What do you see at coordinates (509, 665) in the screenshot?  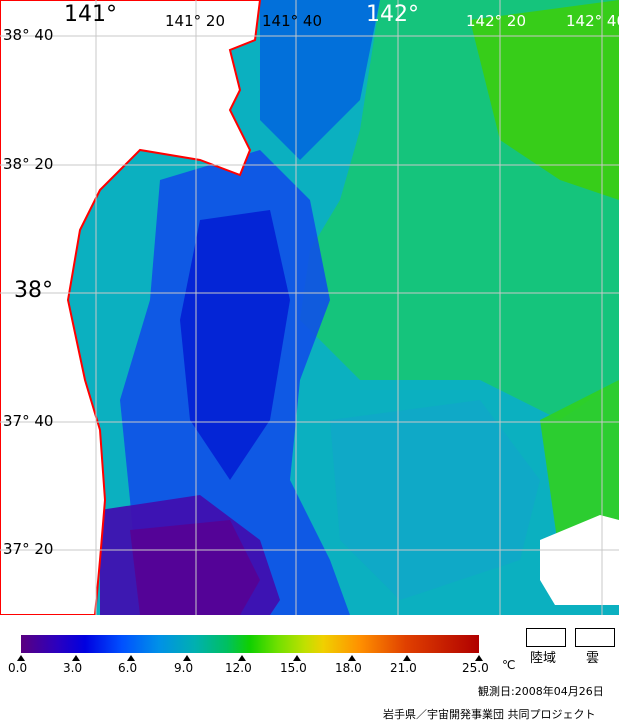 I see `temperature-unit: ℃` at bounding box center [509, 665].